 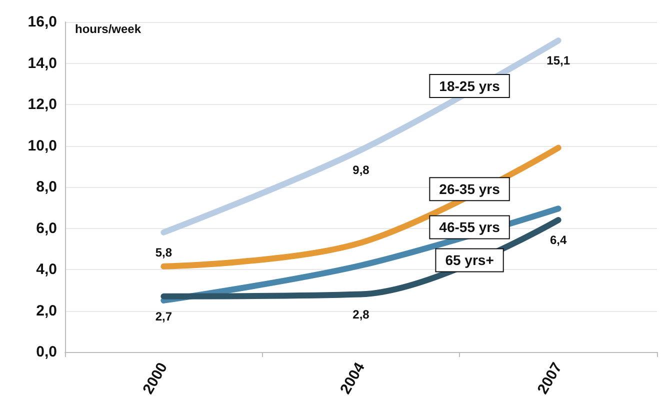 I want to click on y-tick-label: 14,0, so click(x=42, y=63).